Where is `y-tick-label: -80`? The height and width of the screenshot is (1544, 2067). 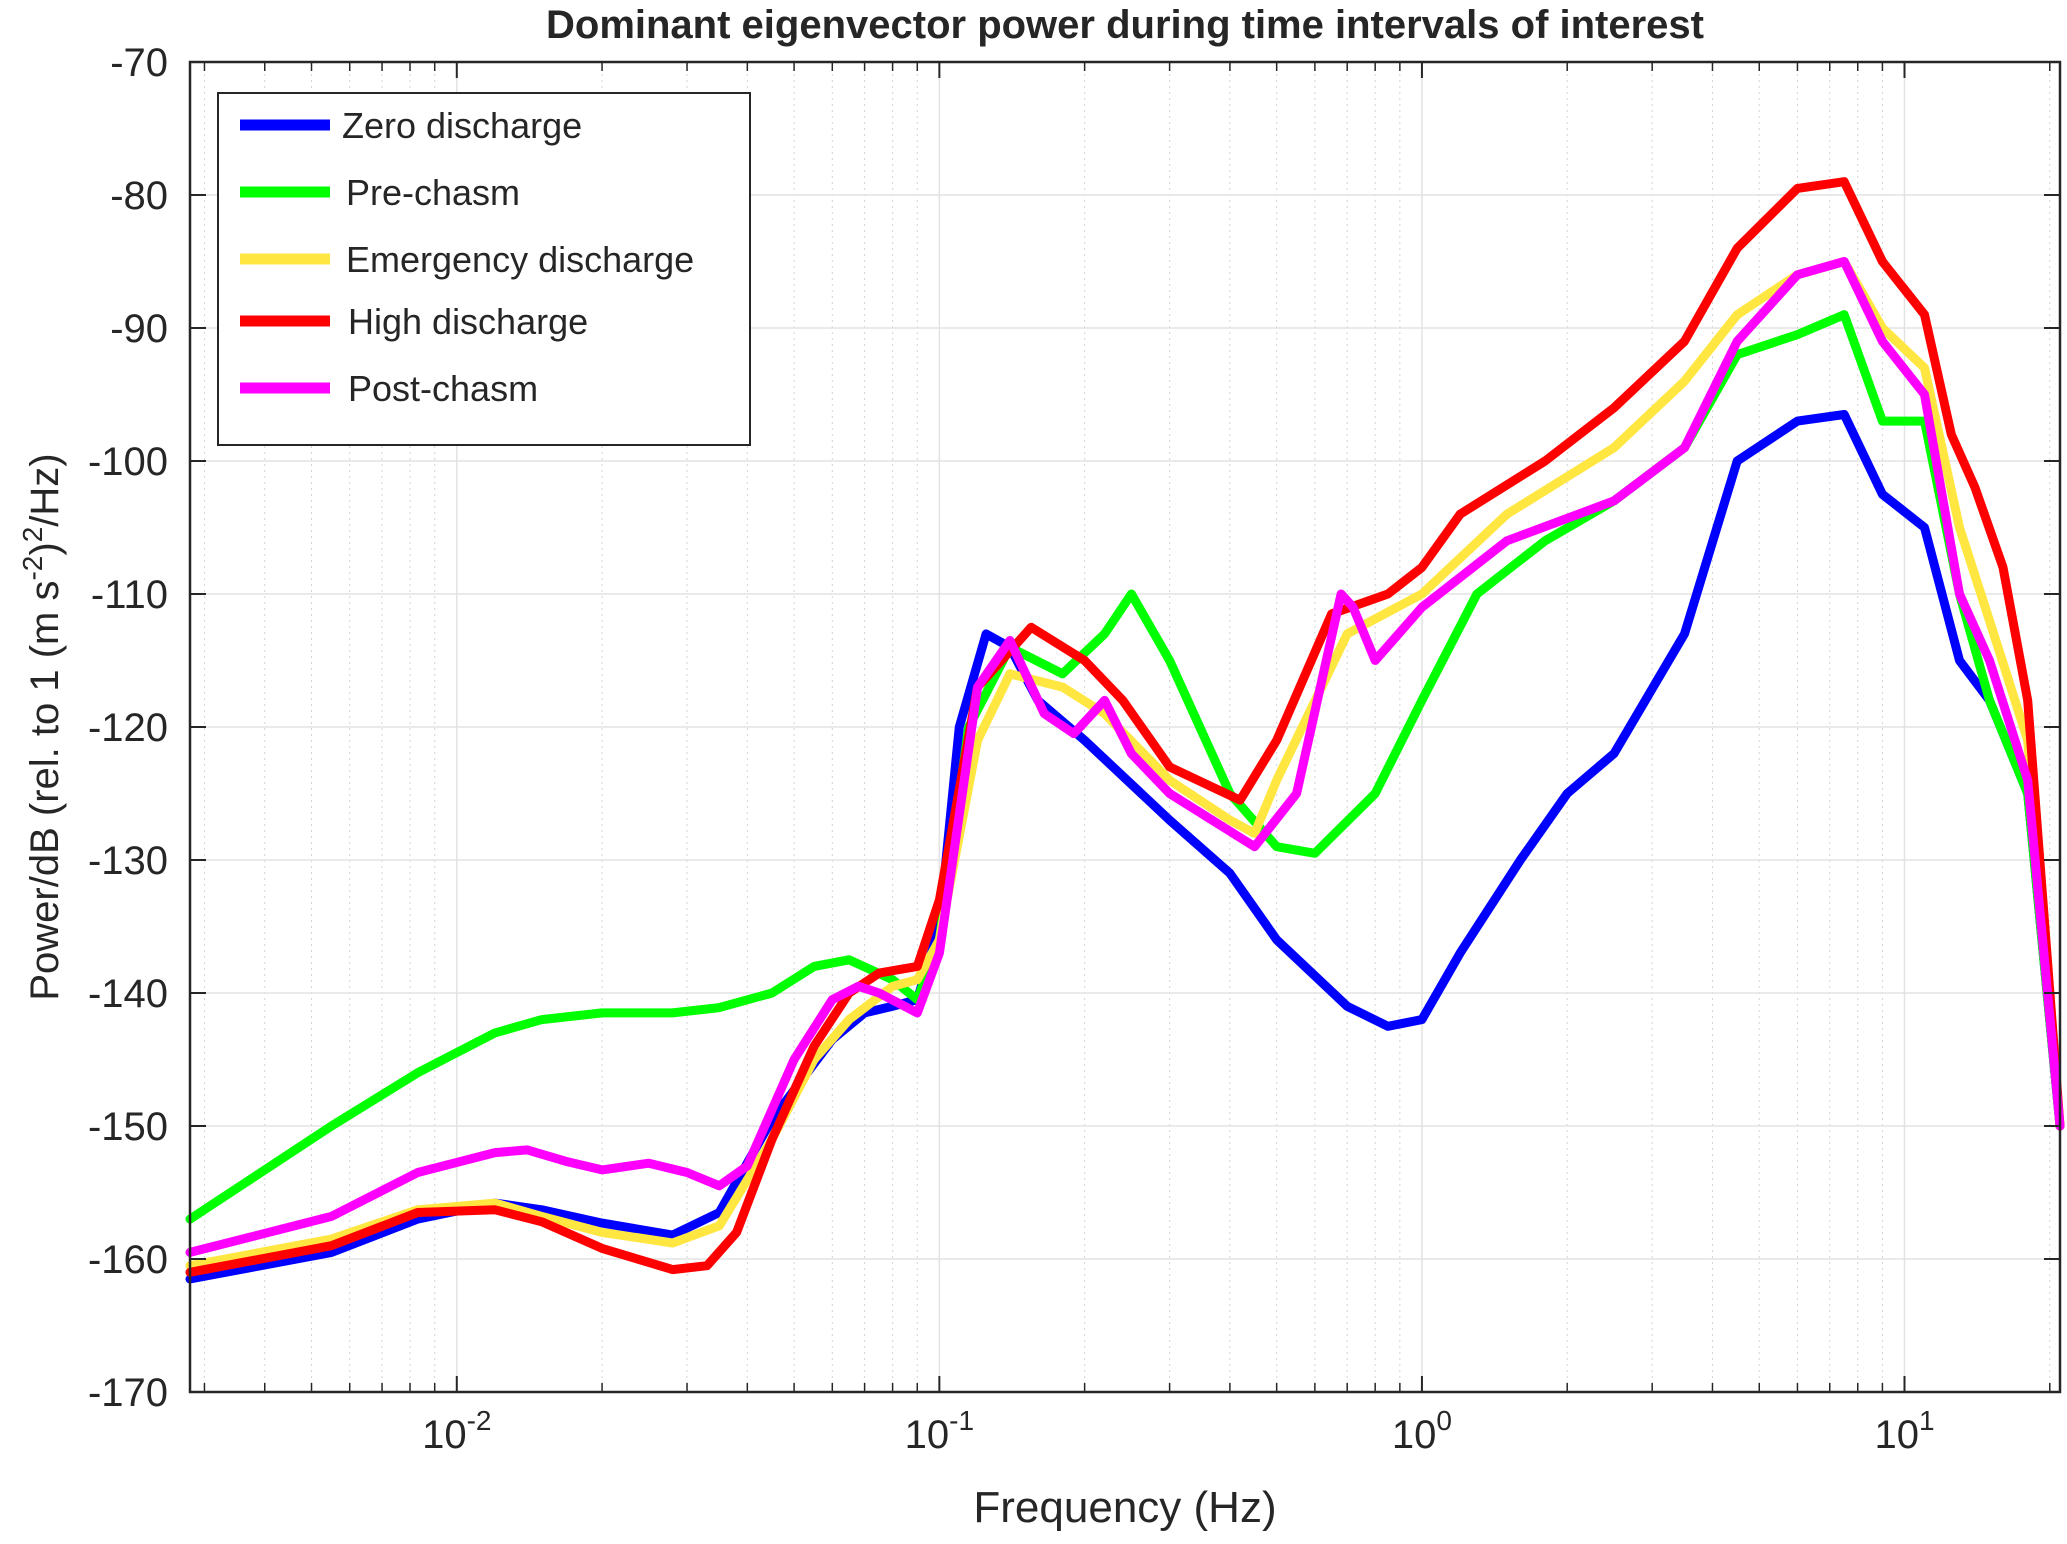
y-tick-label: -80 is located at coordinates (139, 196).